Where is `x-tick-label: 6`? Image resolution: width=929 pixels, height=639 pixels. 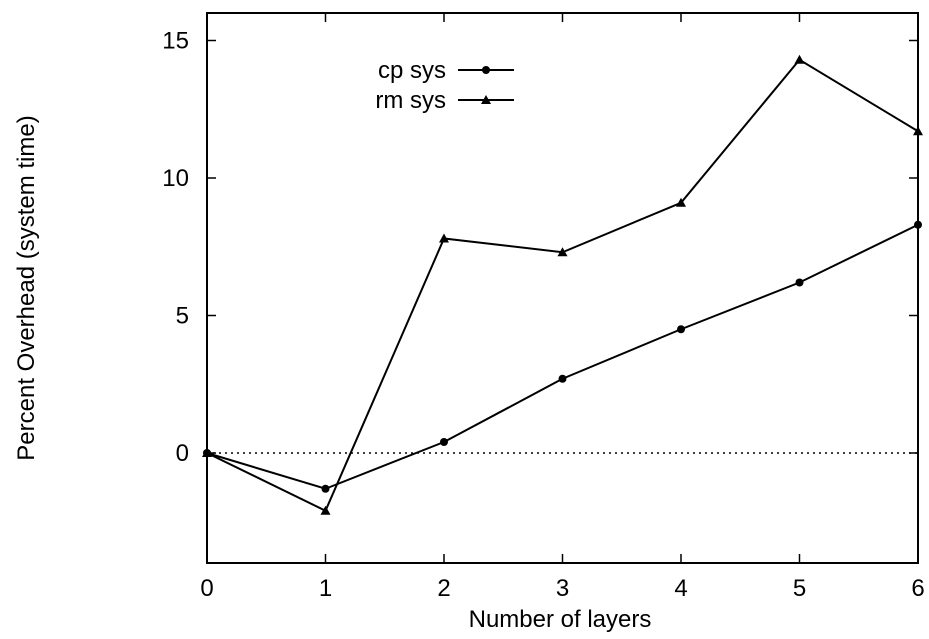
x-tick-label: 6 is located at coordinates (917, 588).